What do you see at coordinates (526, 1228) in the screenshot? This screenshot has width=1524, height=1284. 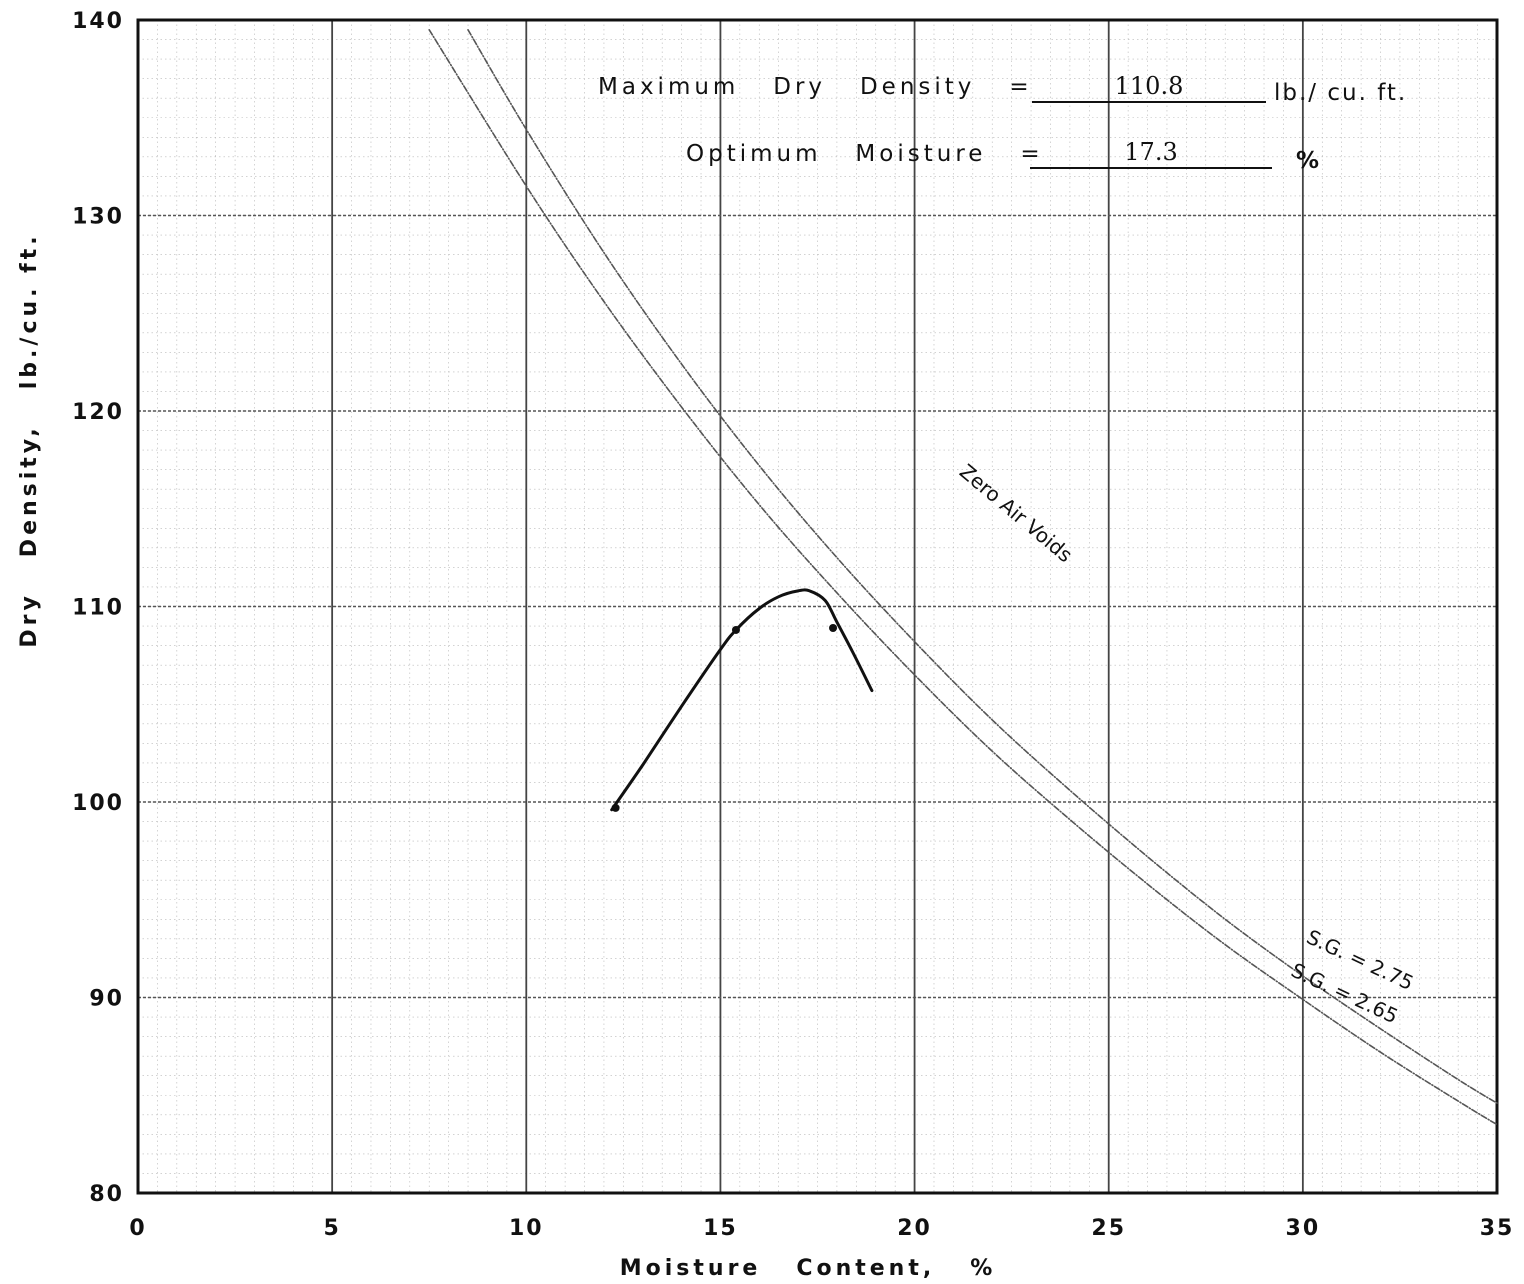 I see `x-tick-label: 10` at bounding box center [526, 1228].